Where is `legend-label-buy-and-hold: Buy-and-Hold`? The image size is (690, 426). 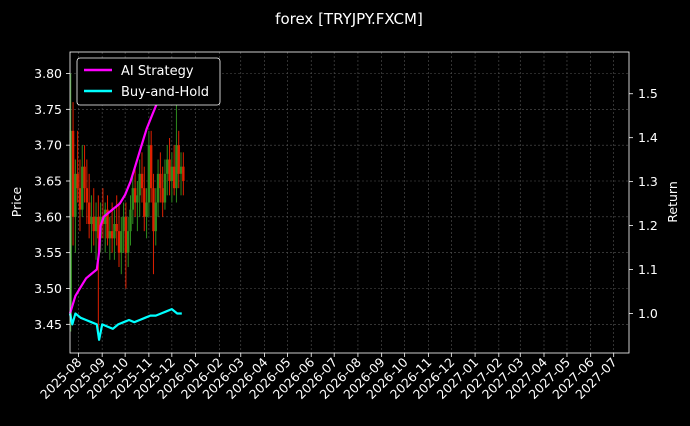
legend-label-buy-and-hold: Buy-and-Hold is located at coordinates (165, 92).